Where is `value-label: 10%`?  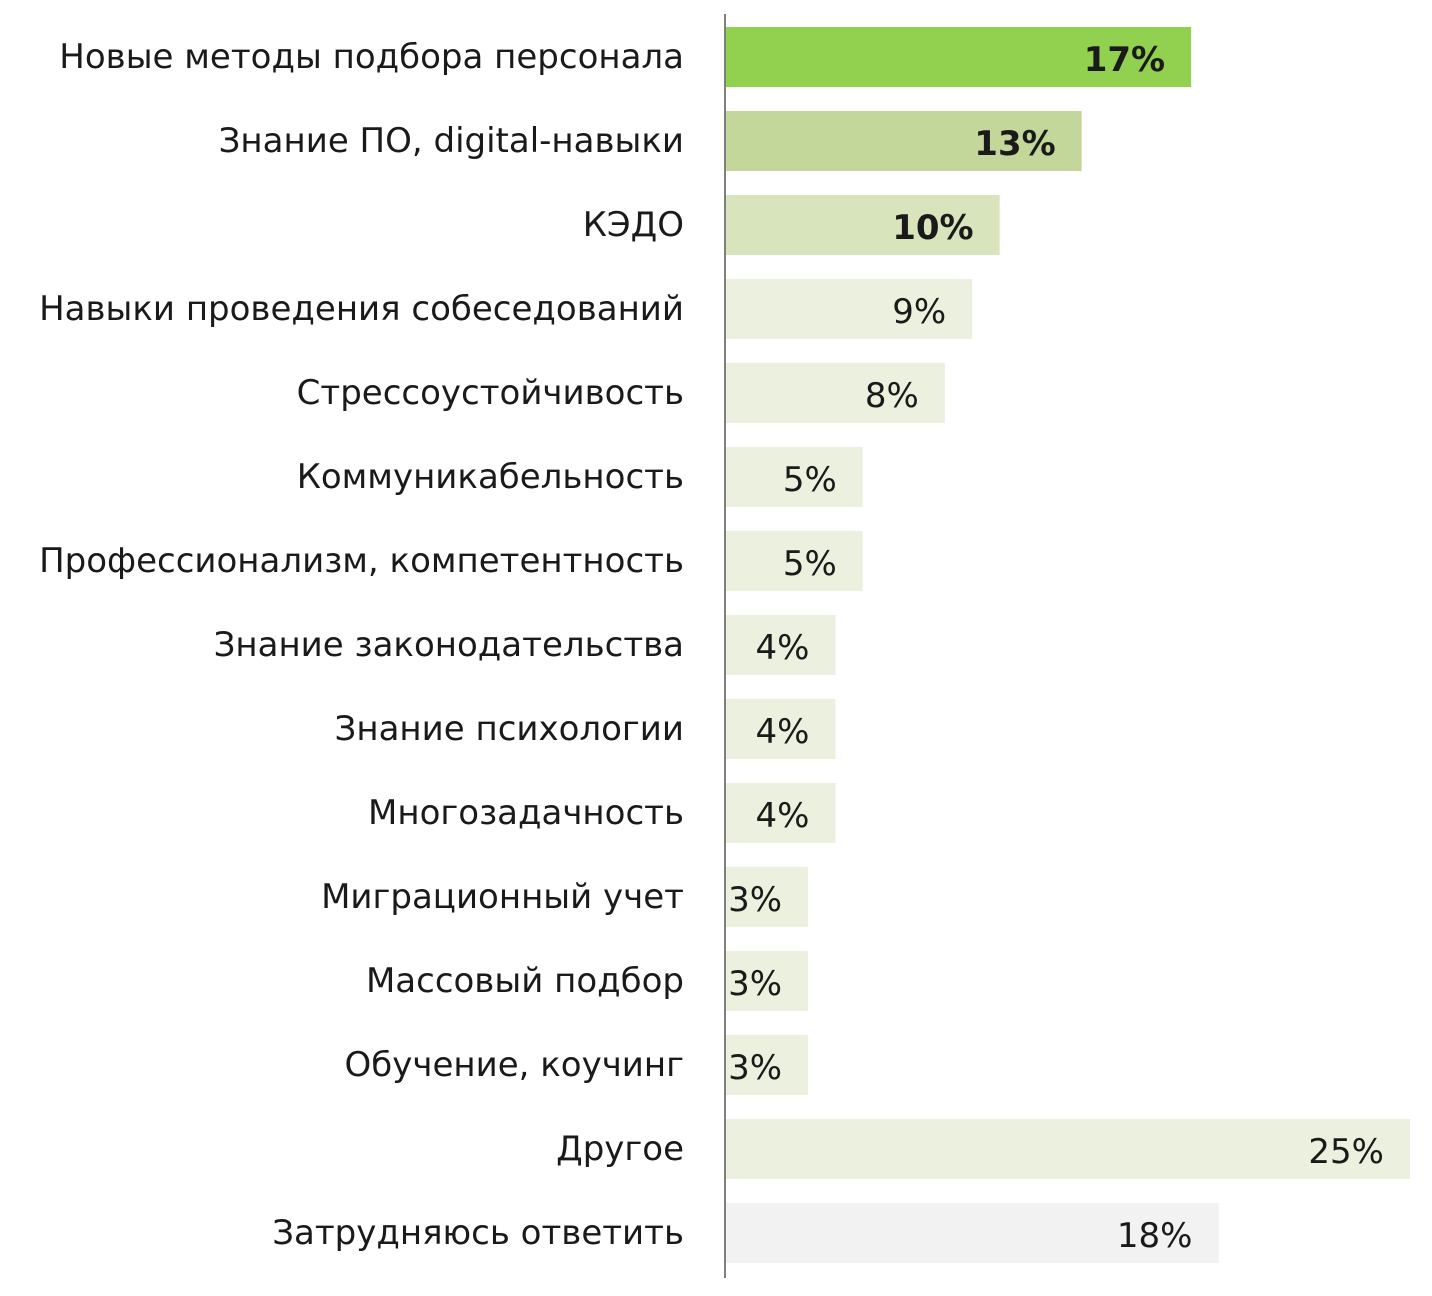 value-label: 10% is located at coordinates (932, 228).